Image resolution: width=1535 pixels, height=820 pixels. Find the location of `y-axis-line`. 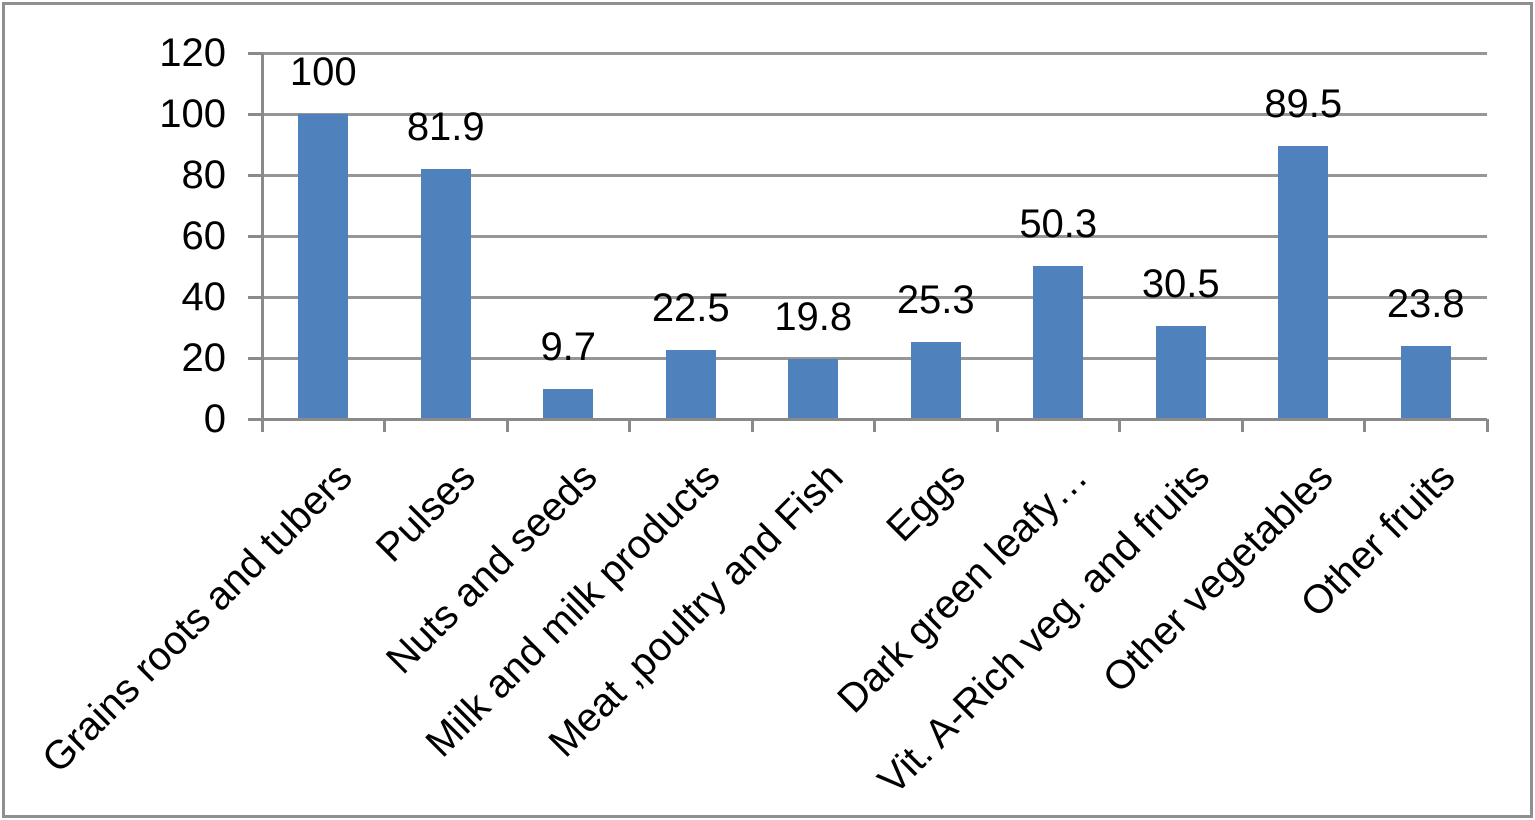

y-axis-line is located at coordinates (262, 242).